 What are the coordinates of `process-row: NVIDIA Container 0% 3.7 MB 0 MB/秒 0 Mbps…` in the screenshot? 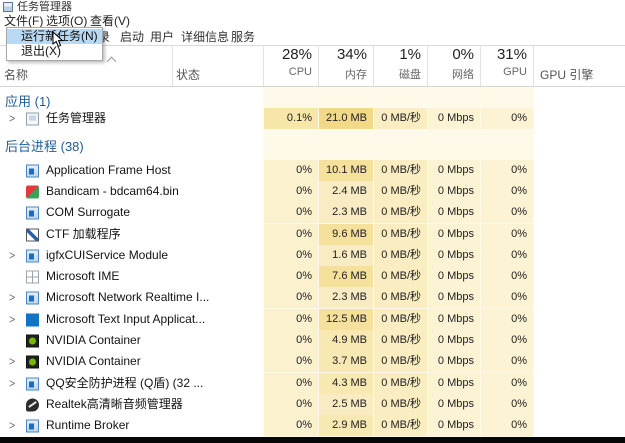 It's located at (312, 361).